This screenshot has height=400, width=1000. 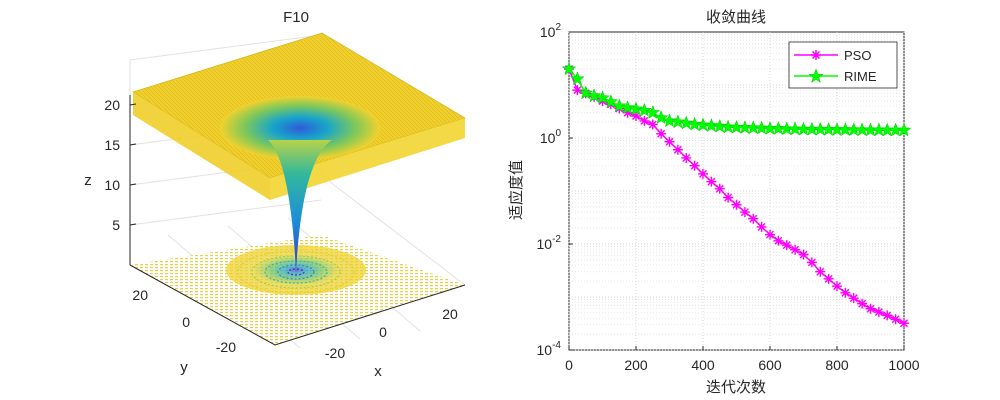 I want to click on legend-label-rime: RIME, so click(x=860, y=76).